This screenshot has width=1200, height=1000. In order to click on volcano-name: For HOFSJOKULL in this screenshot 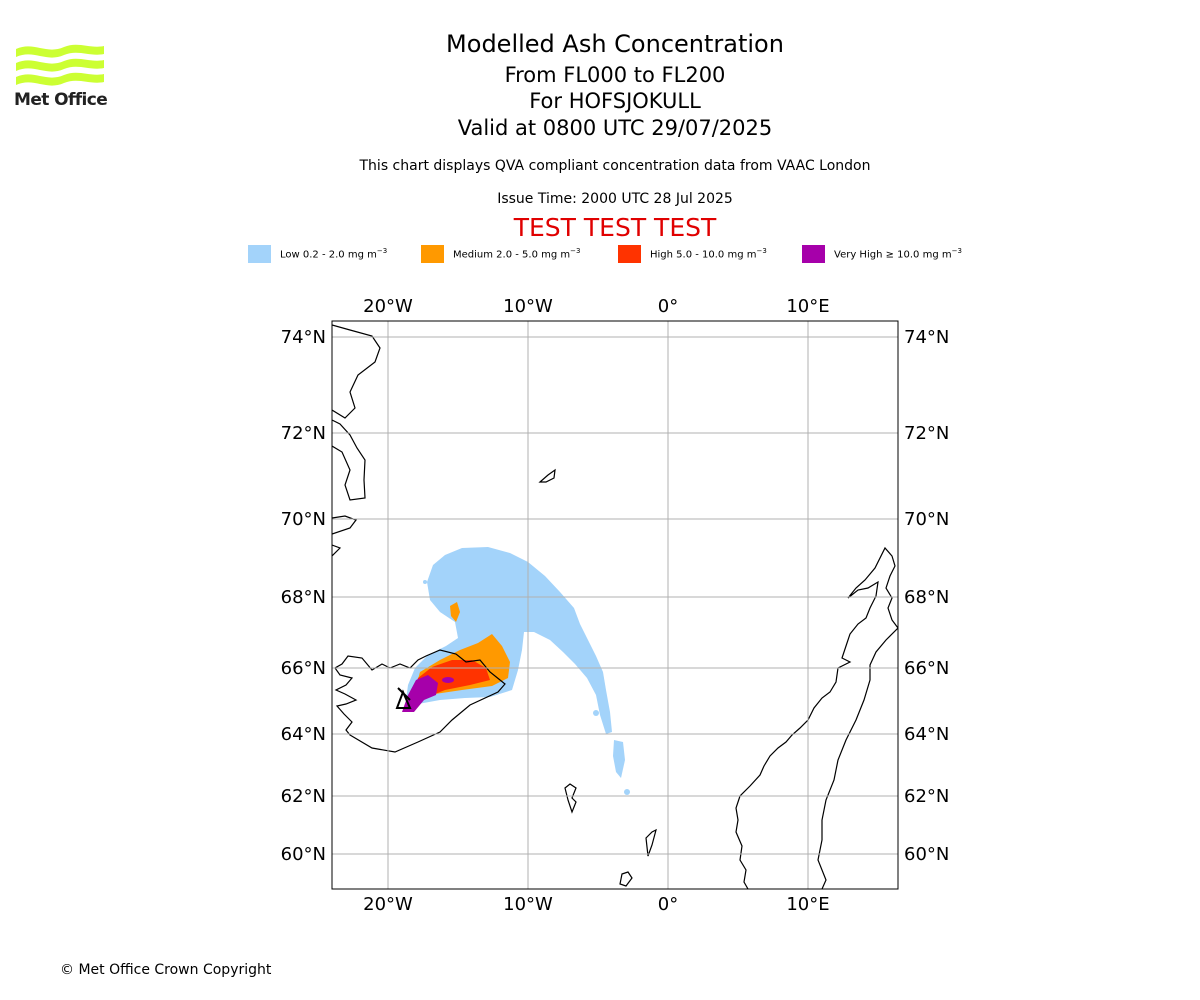, I will do `click(615, 101)`.